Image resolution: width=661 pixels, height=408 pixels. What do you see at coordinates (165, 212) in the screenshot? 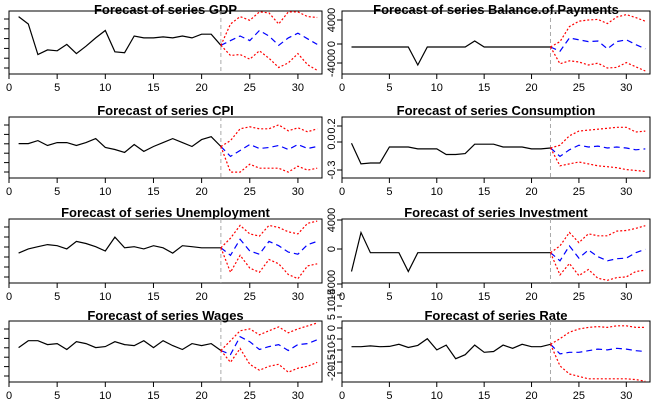
I see `panel-title: Forecast of series Unemployment` at bounding box center [165, 212].